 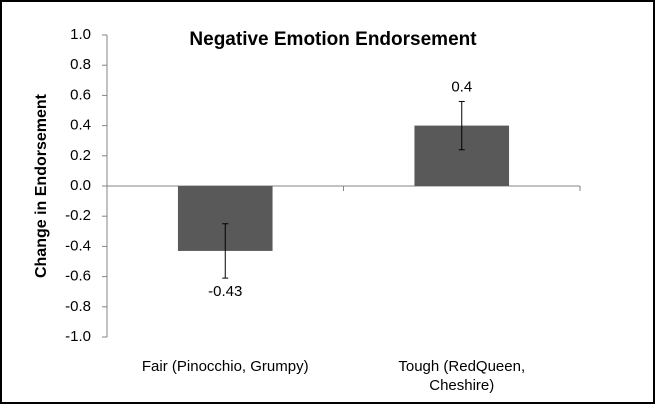 I want to click on y-tick-label: 0.2, so click(x=80, y=155).